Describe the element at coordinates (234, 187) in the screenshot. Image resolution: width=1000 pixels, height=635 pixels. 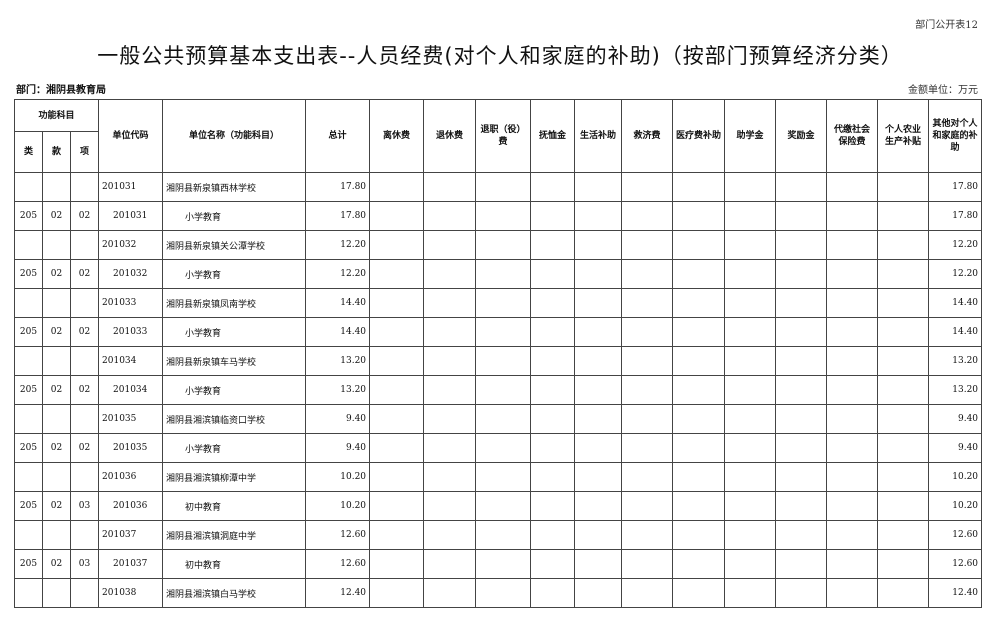
I see `cell-name: 湘阴县新泉镇西林学校` at that location.